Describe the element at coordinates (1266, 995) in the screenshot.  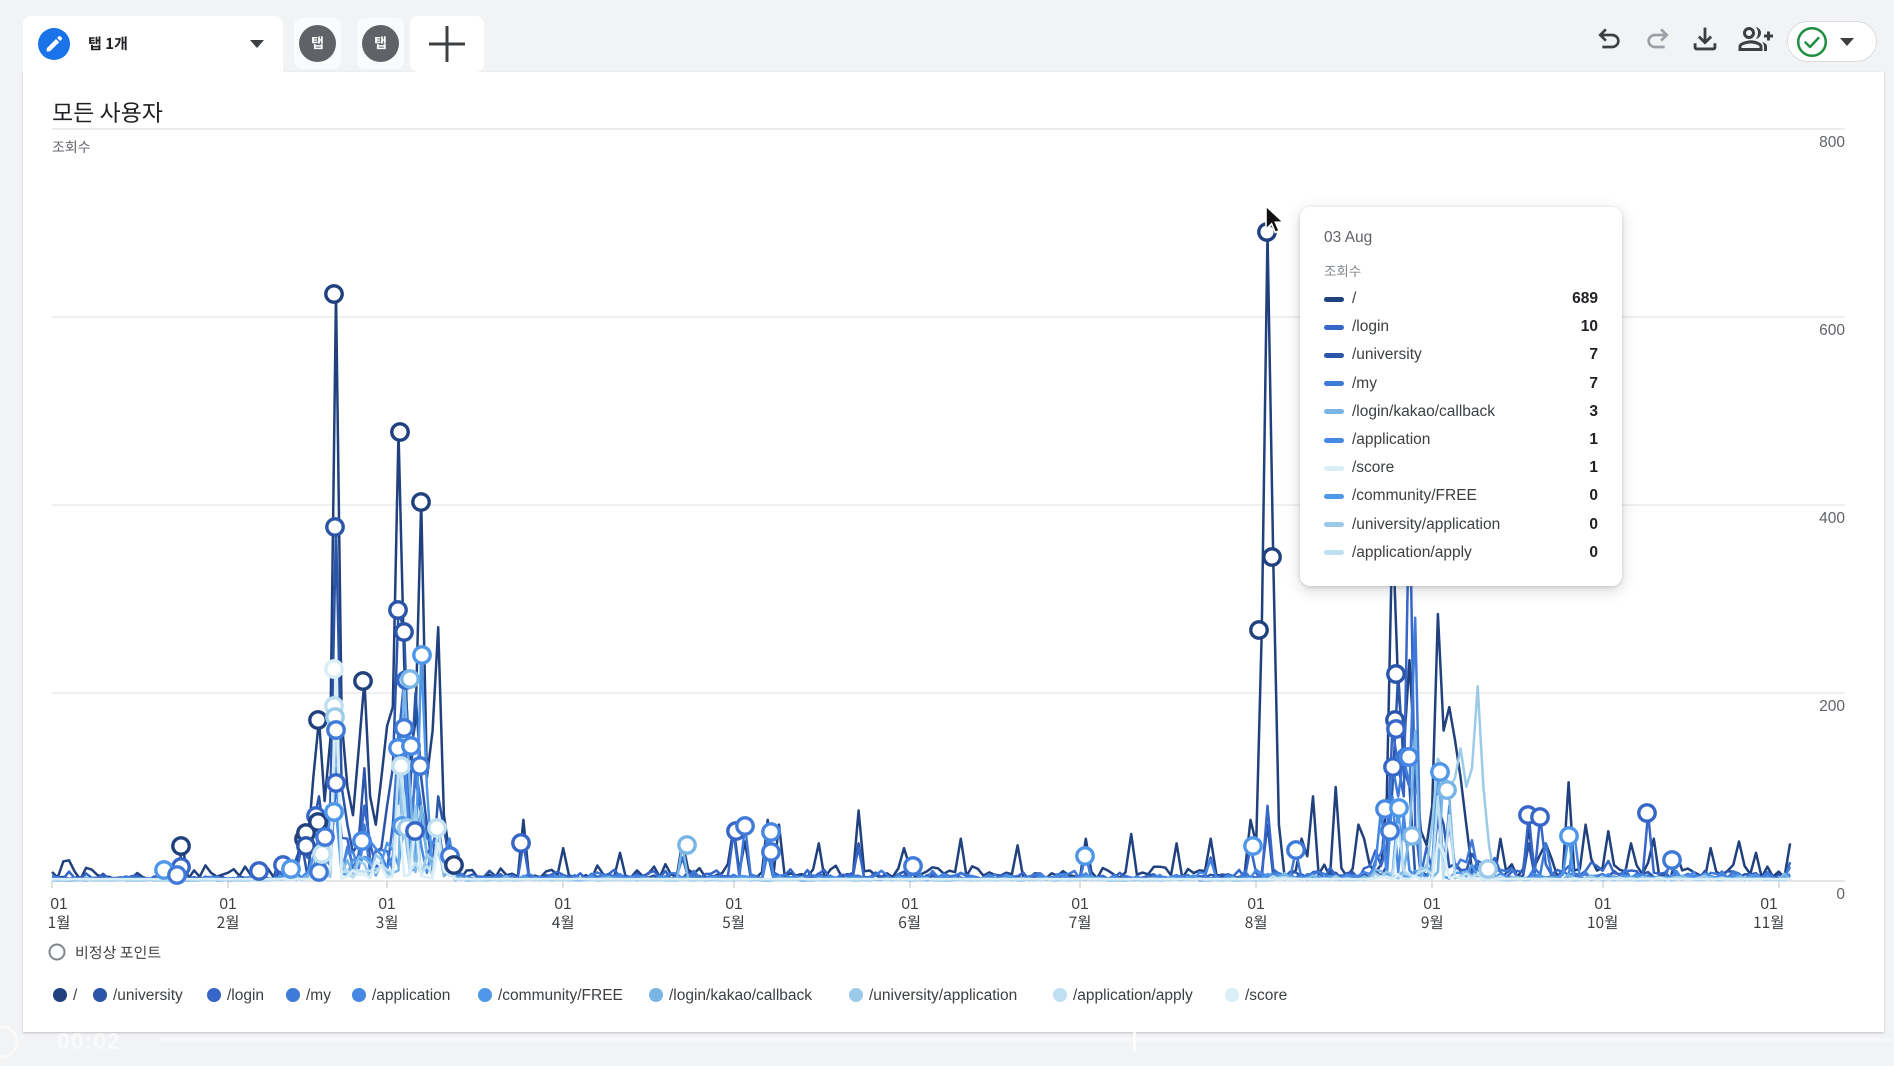
I see `svg-text: /score` at that location.